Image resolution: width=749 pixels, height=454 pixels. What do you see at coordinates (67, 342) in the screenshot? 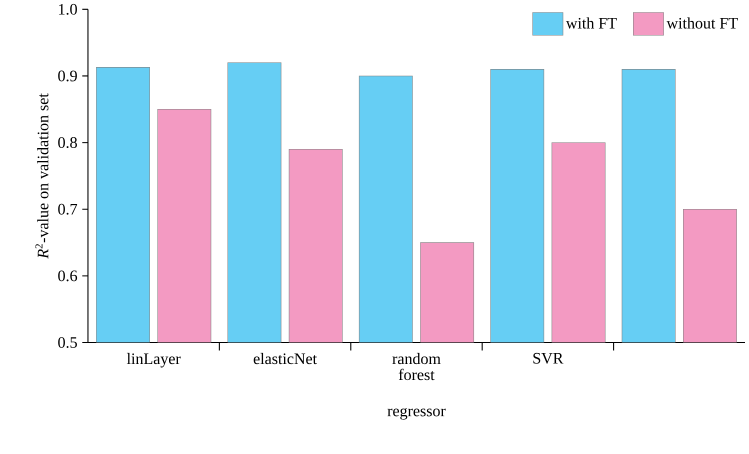
I see `y-tick-label: 0.5` at bounding box center [67, 342].